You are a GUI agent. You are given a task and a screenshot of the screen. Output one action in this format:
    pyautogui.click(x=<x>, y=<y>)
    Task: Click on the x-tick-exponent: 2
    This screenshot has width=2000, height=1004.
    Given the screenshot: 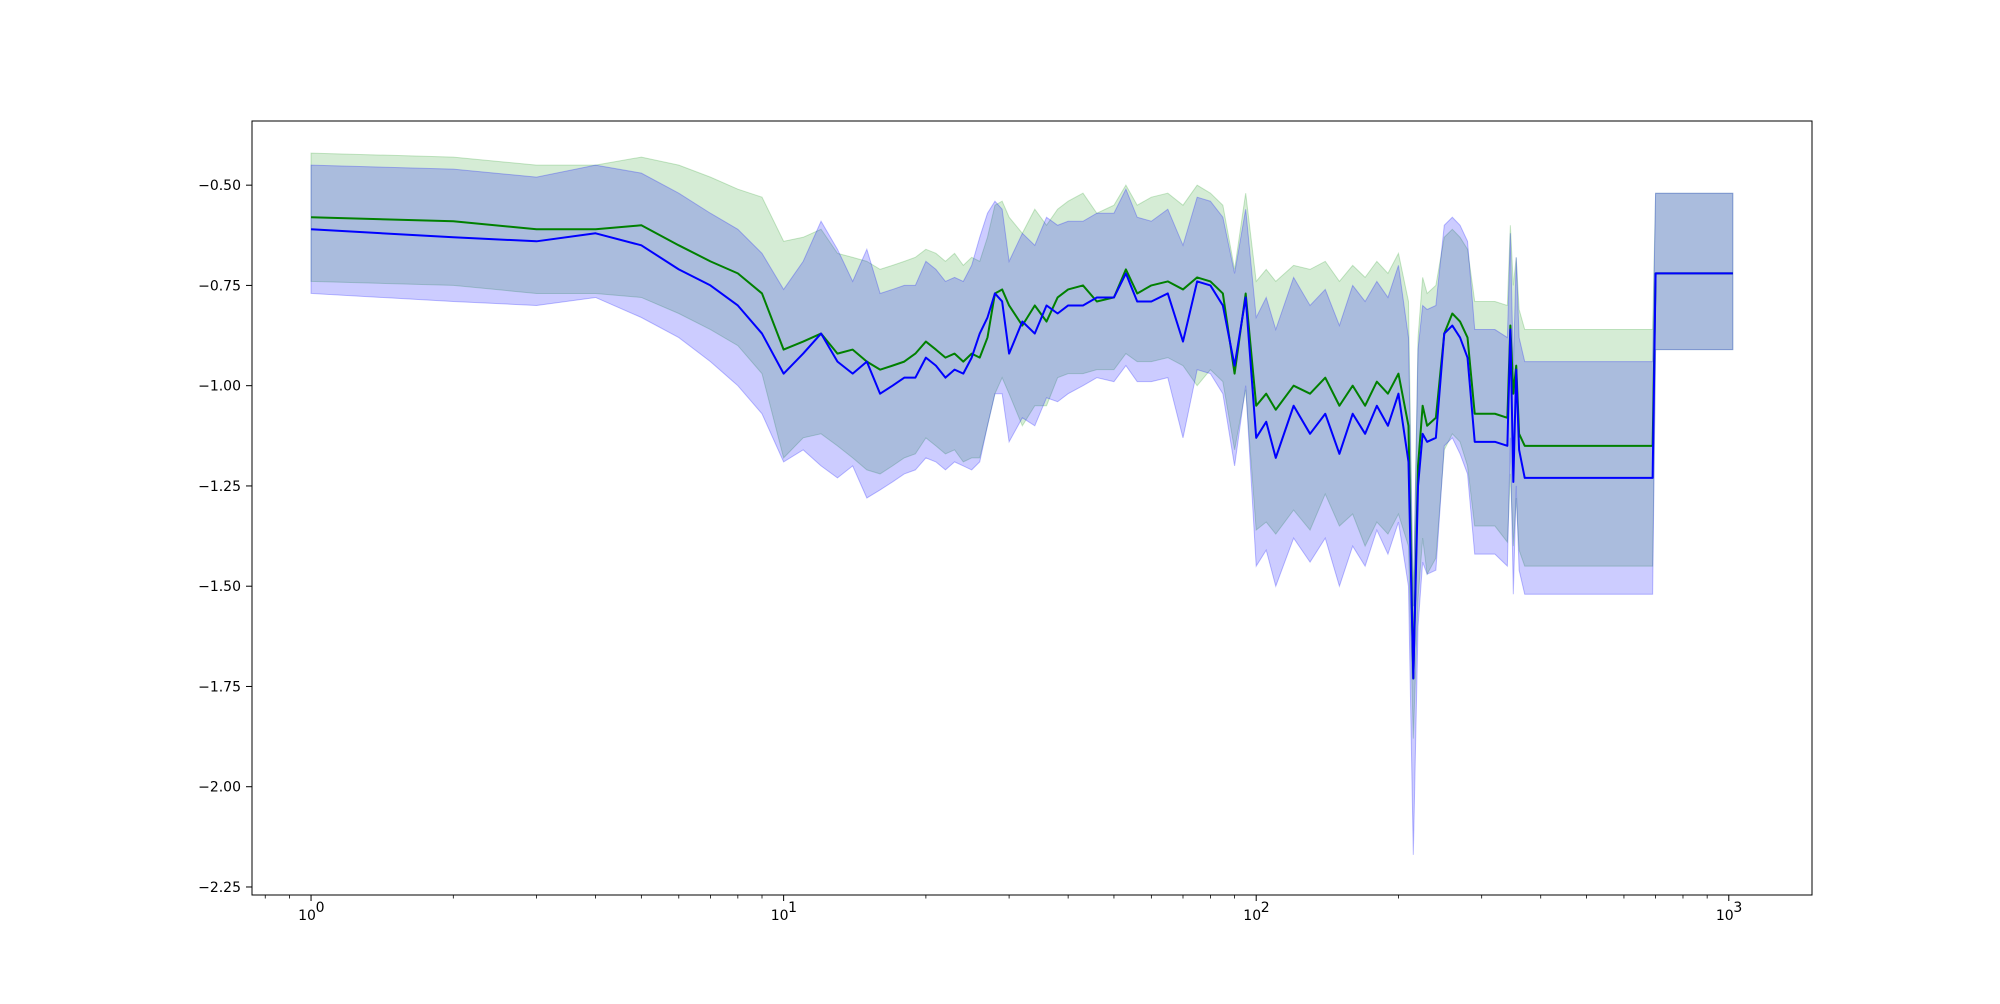 What is the action you would take?
    pyautogui.click(x=1265, y=908)
    